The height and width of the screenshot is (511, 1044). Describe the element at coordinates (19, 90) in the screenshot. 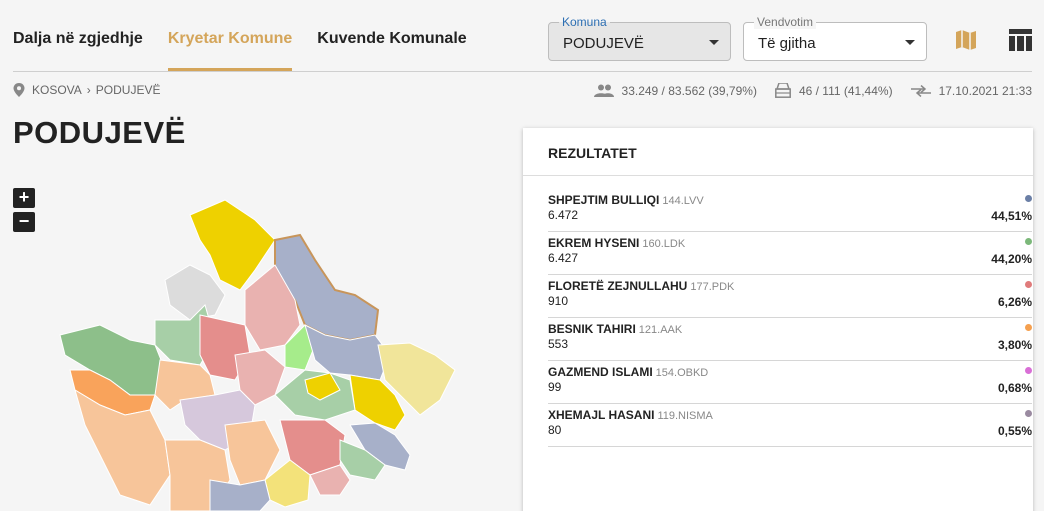

I see `location-pin-icon` at that location.